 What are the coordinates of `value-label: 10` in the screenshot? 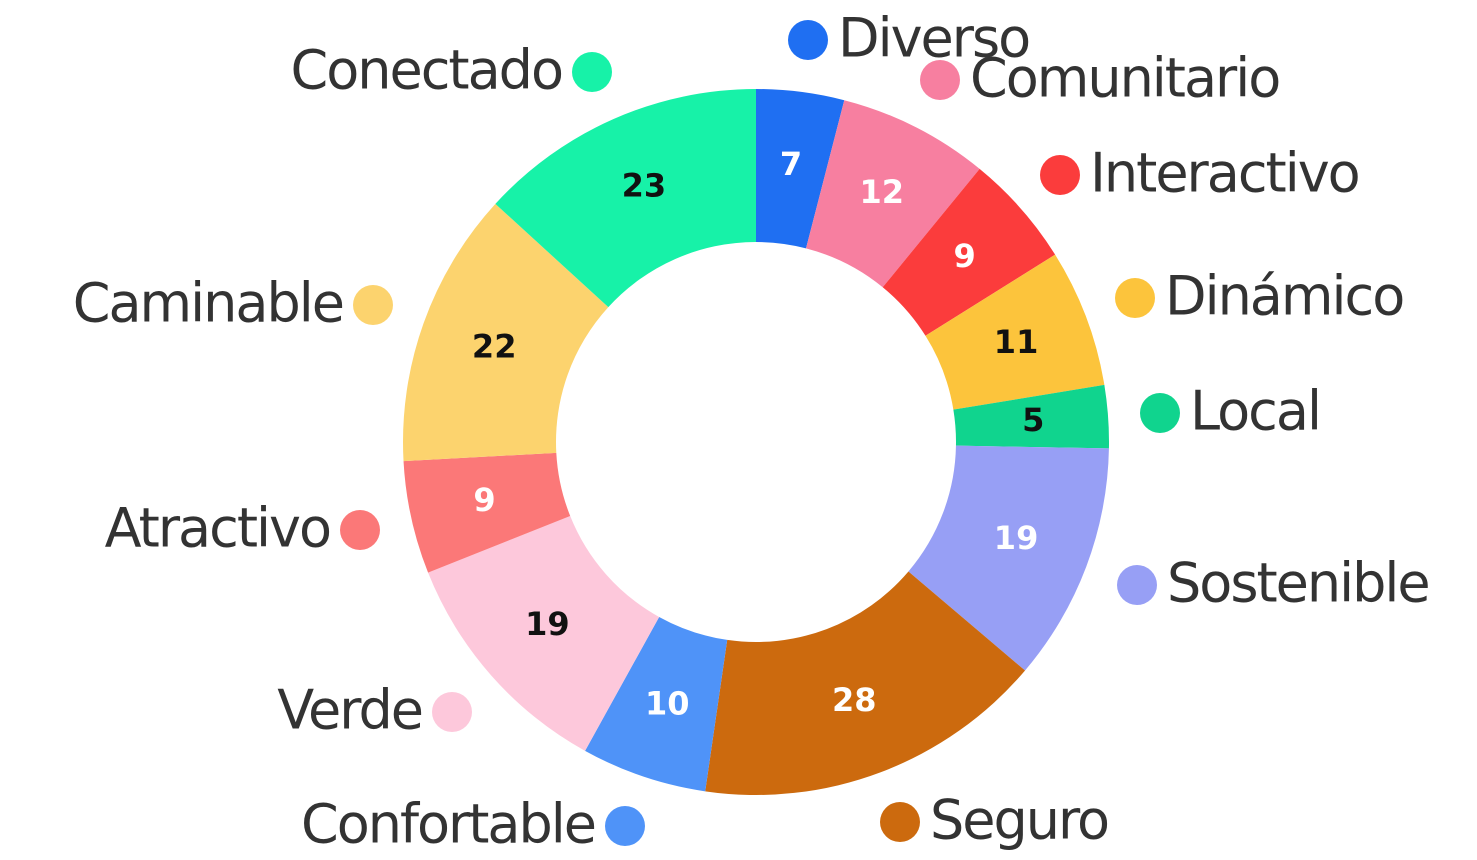 It's located at (667, 703).